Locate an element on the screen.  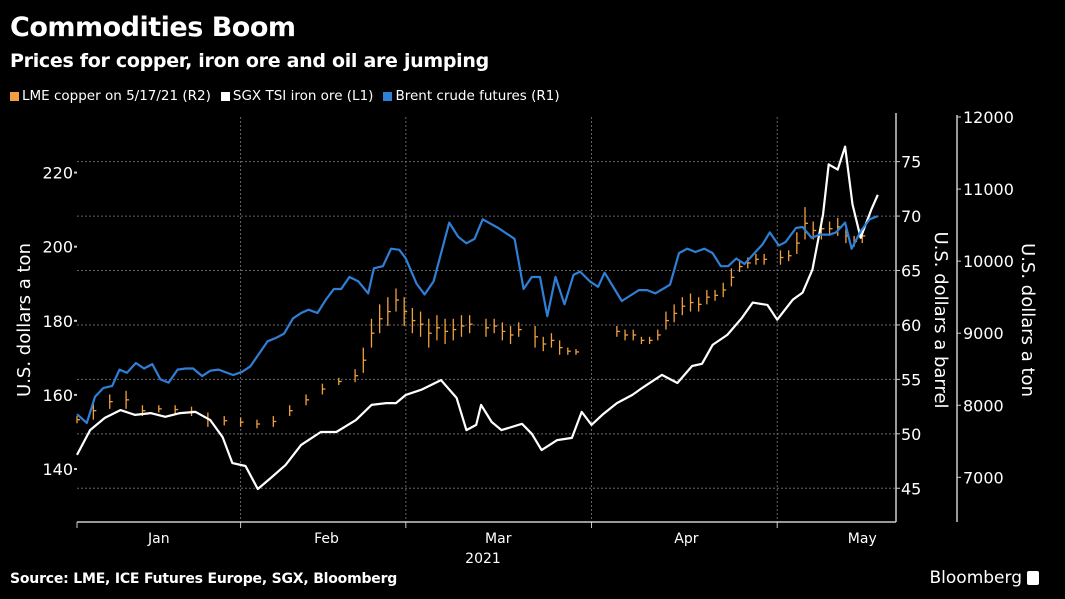
x-tick-label: Mar is located at coordinates (498, 539).